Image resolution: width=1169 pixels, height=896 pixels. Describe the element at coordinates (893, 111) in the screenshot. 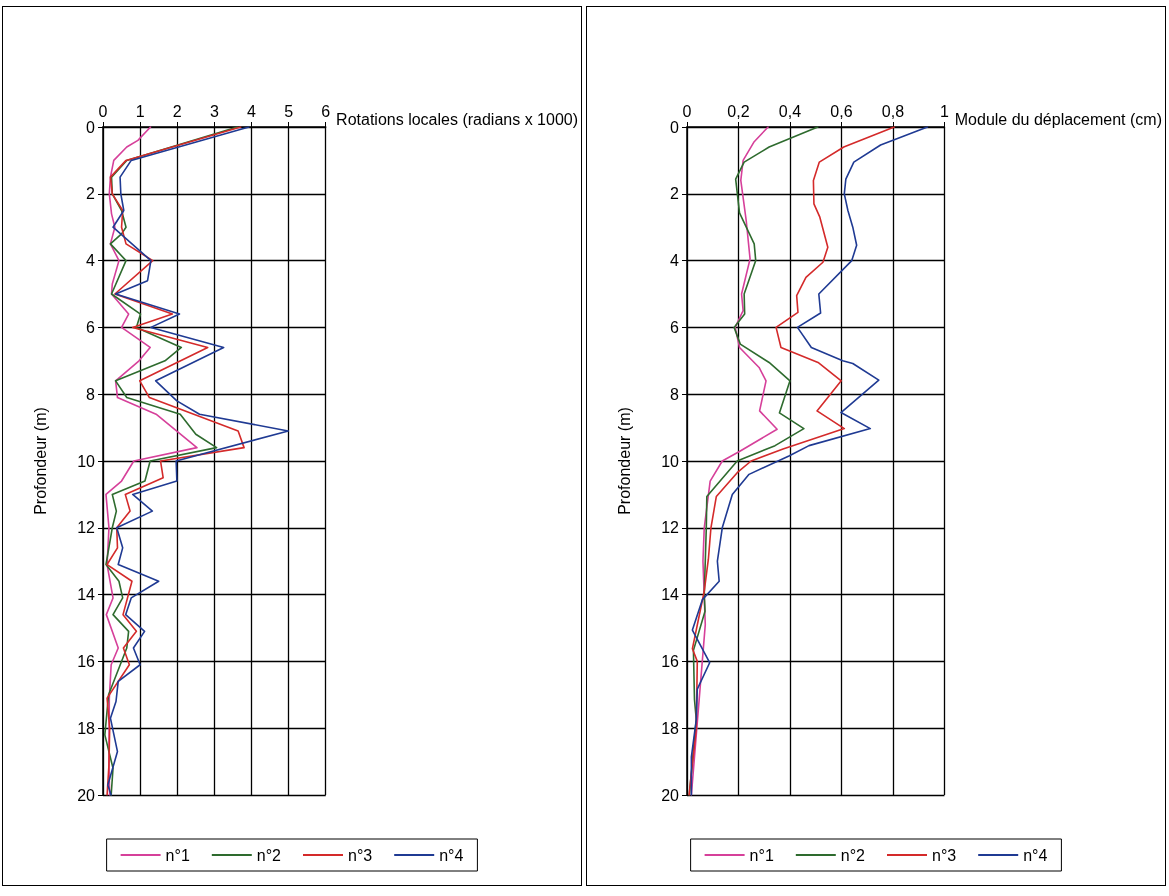

I see `x-tick-label: 0,8` at that location.